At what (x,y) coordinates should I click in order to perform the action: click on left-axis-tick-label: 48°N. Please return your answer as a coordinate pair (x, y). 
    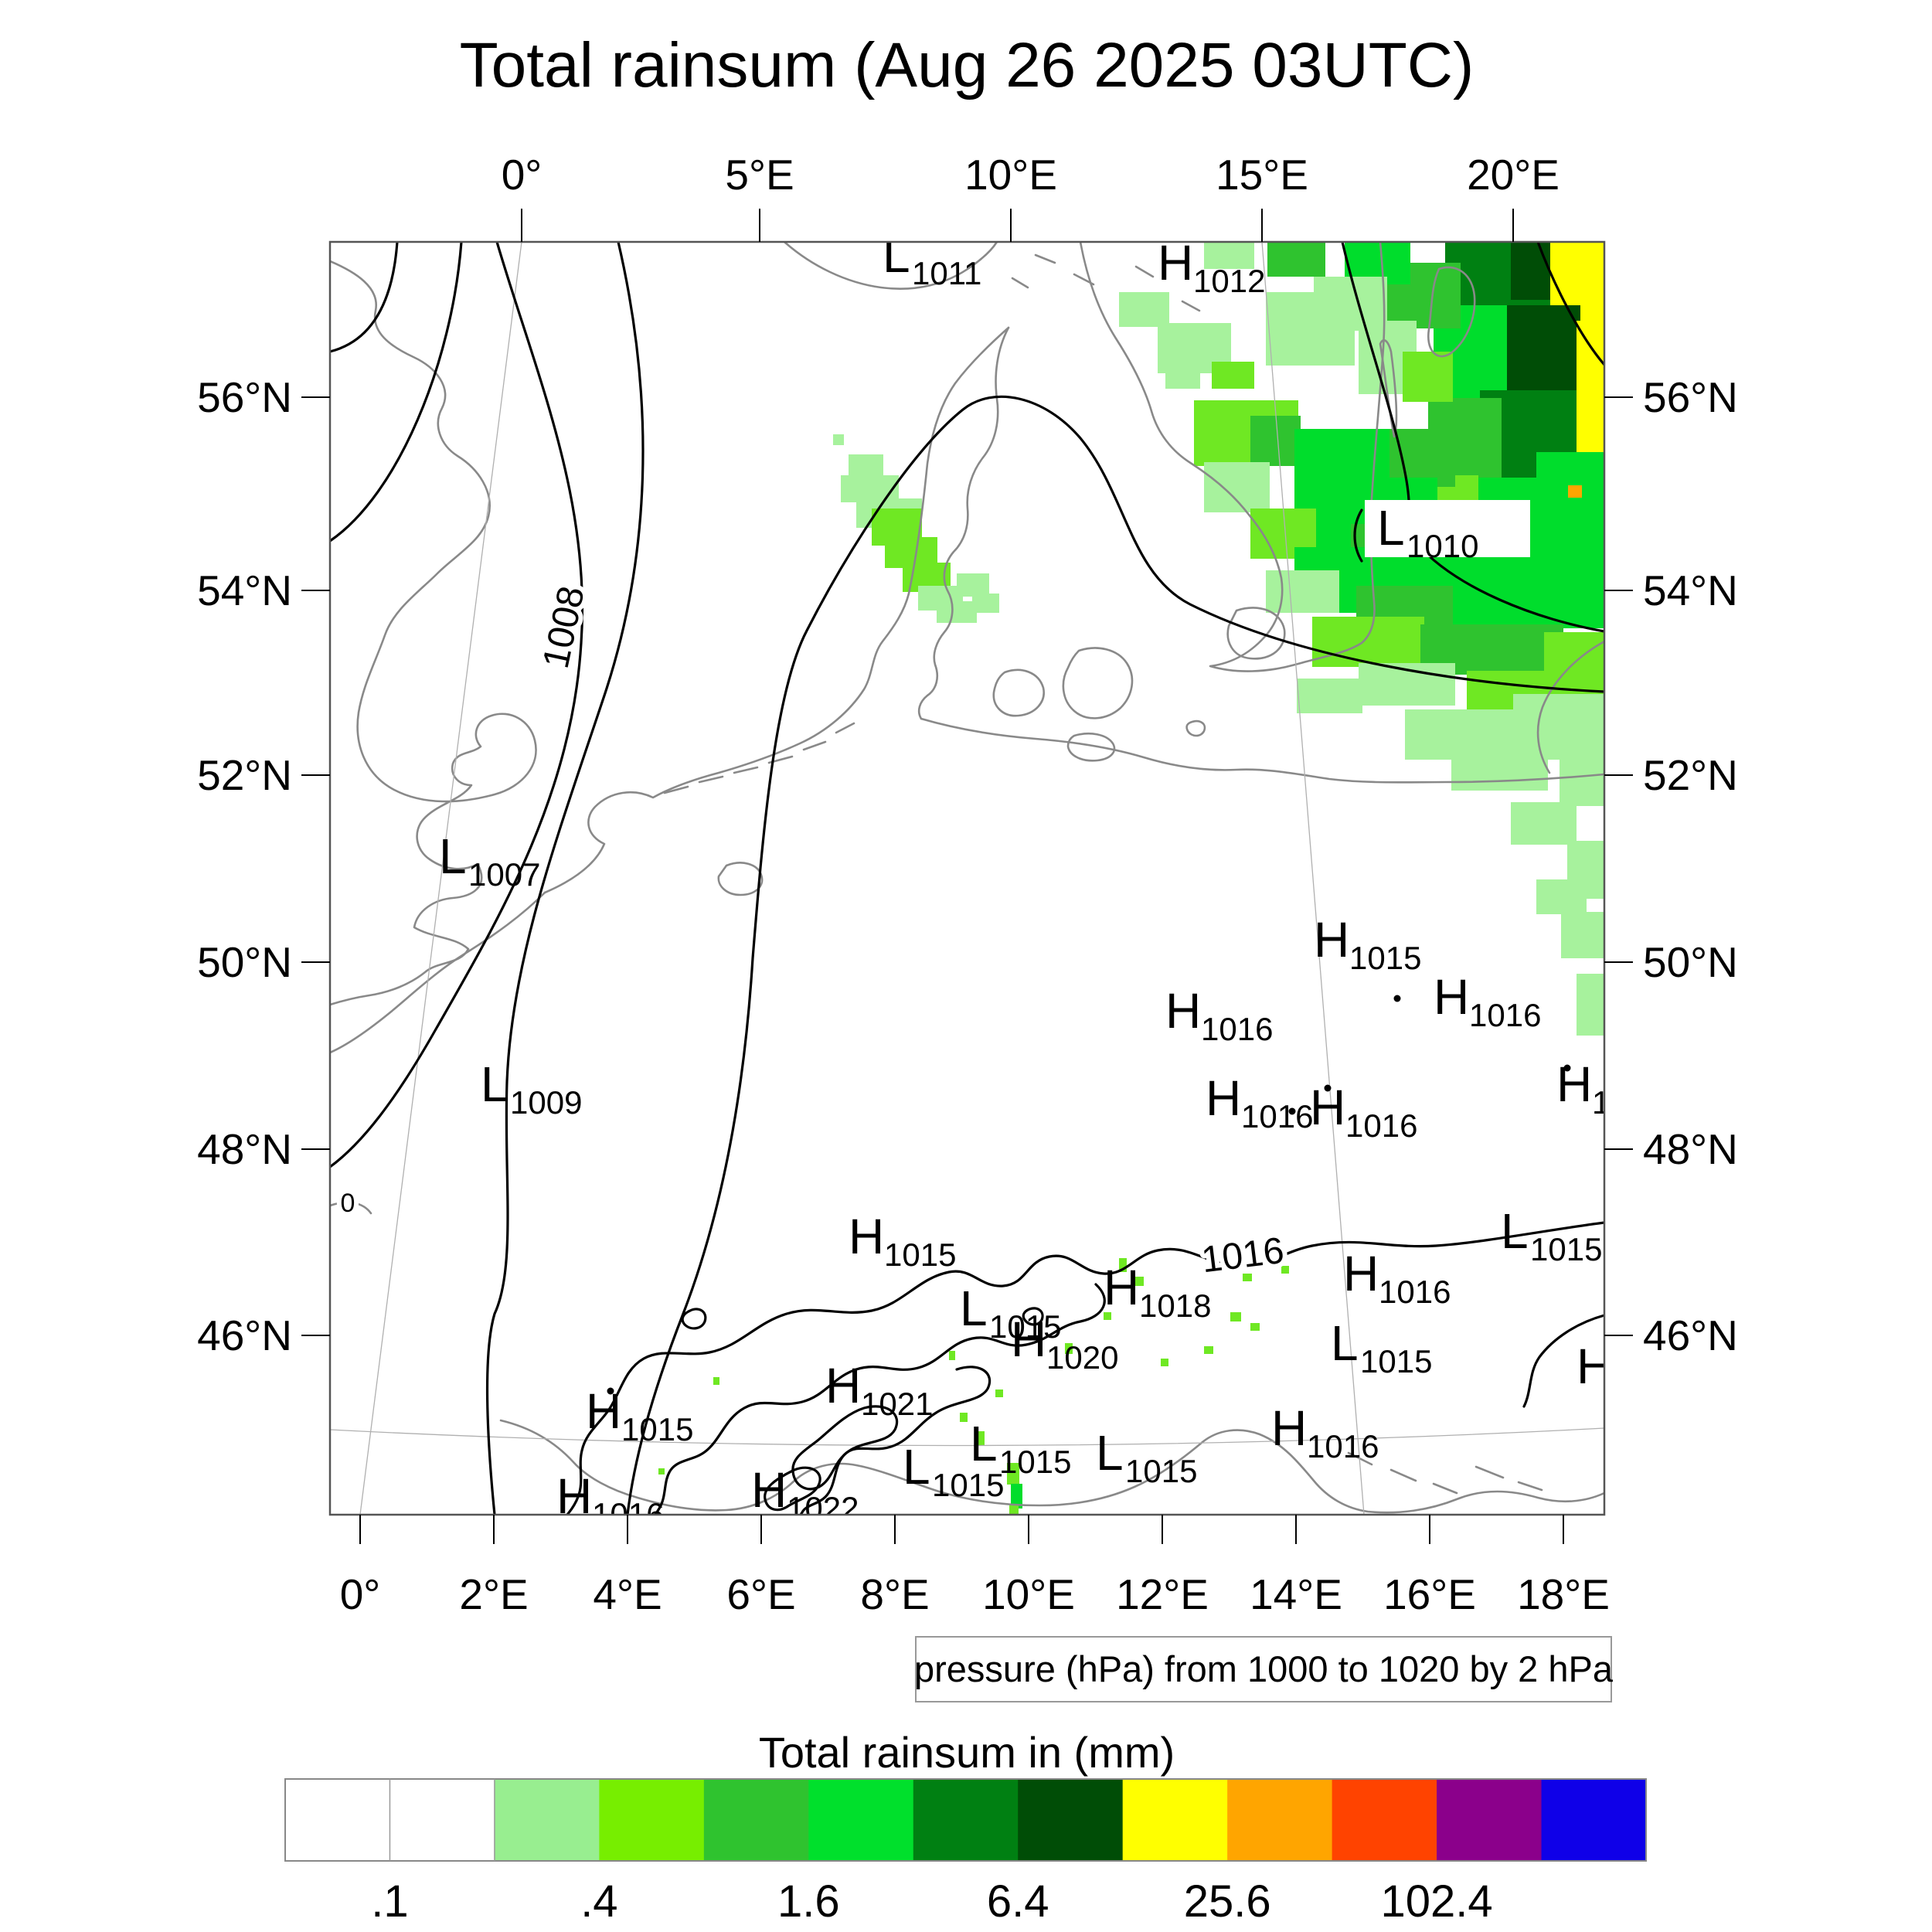
    Looking at the image, I should click on (244, 1149).